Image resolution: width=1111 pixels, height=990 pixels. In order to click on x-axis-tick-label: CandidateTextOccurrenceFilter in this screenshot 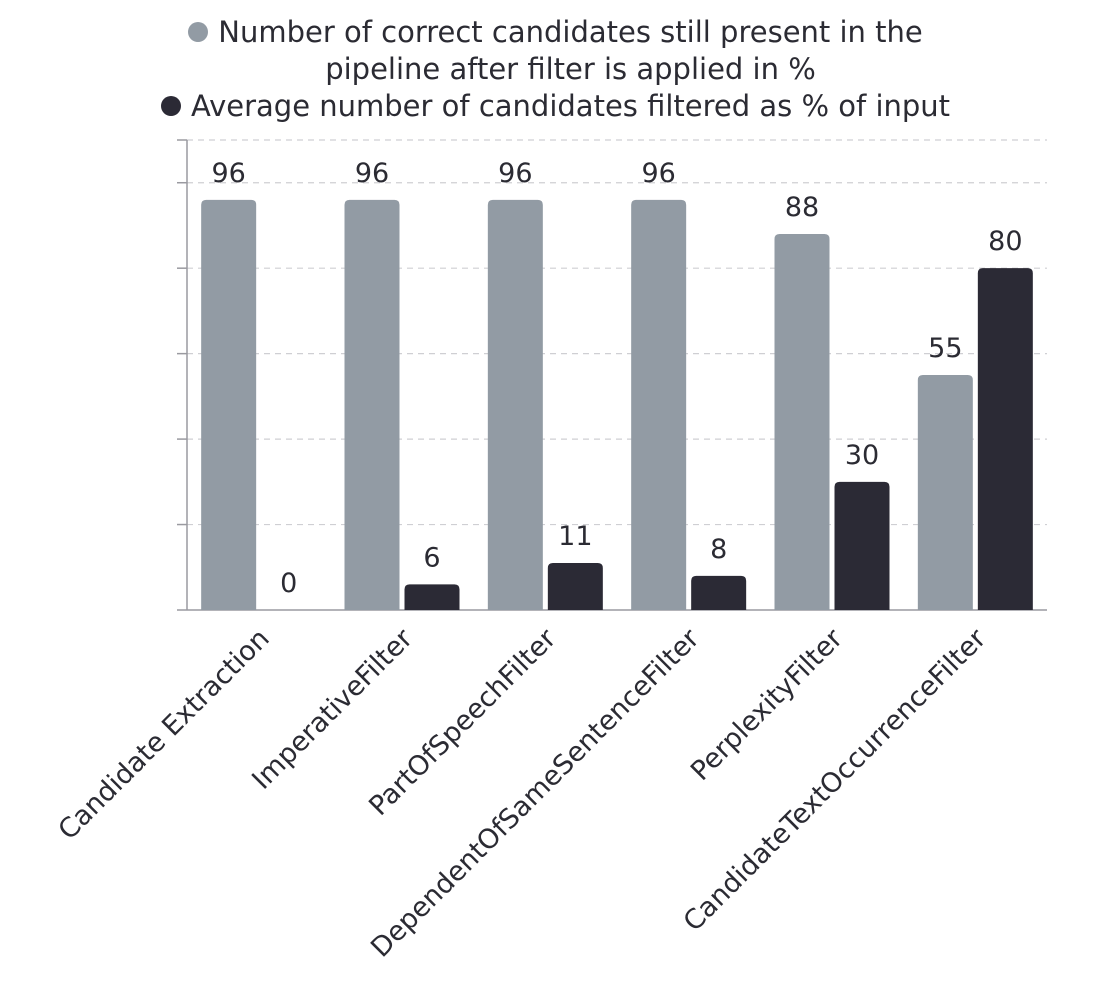, I will do `click(835, 779)`.